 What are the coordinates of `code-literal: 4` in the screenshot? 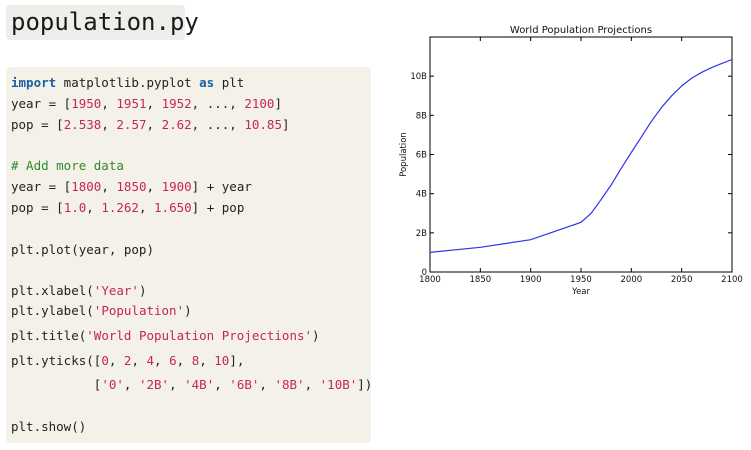 It's located at (150, 360).